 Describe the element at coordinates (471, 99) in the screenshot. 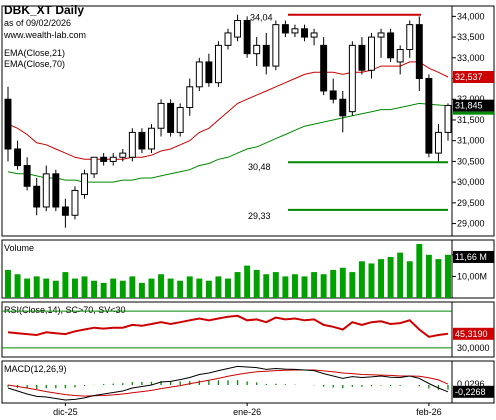

I see `price-tick-label: 32,000` at that location.